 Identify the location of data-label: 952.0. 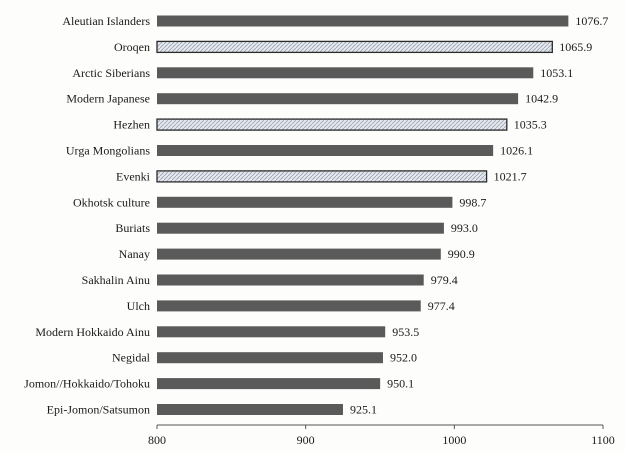
(403, 358).